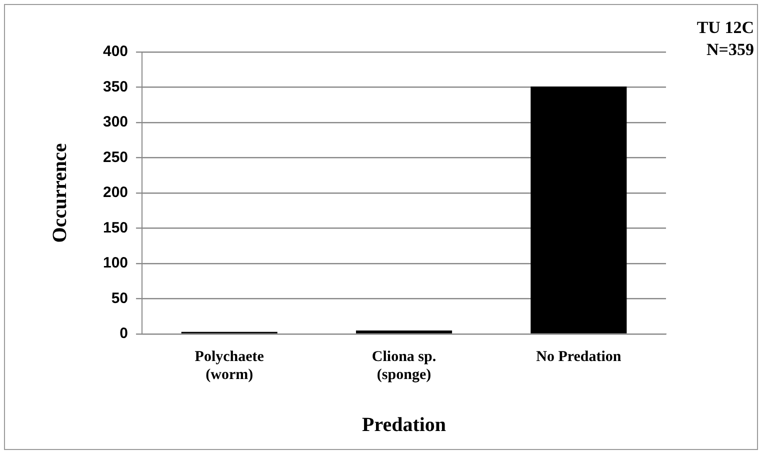 The width and height of the screenshot is (764, 456). I want to click on x-tick-label: Cliona sp. (sponge), so click(404, 365).